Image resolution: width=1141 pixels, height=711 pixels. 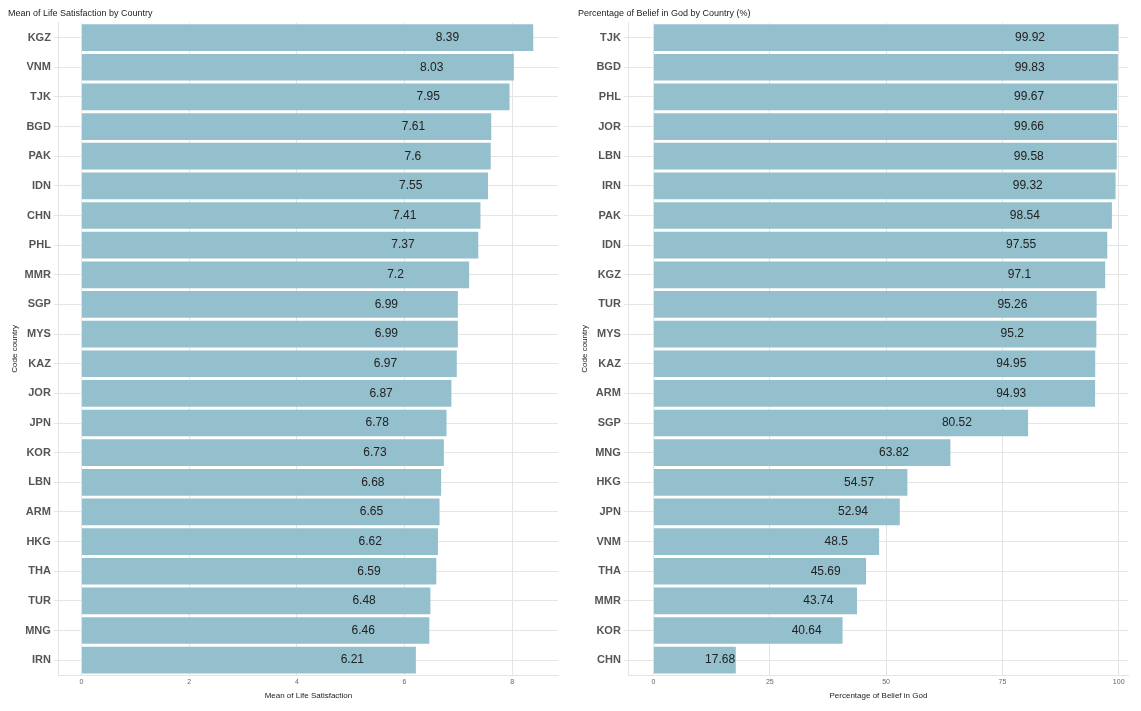 I want to click on data-label: 43.74, so click(x=818, y=600).